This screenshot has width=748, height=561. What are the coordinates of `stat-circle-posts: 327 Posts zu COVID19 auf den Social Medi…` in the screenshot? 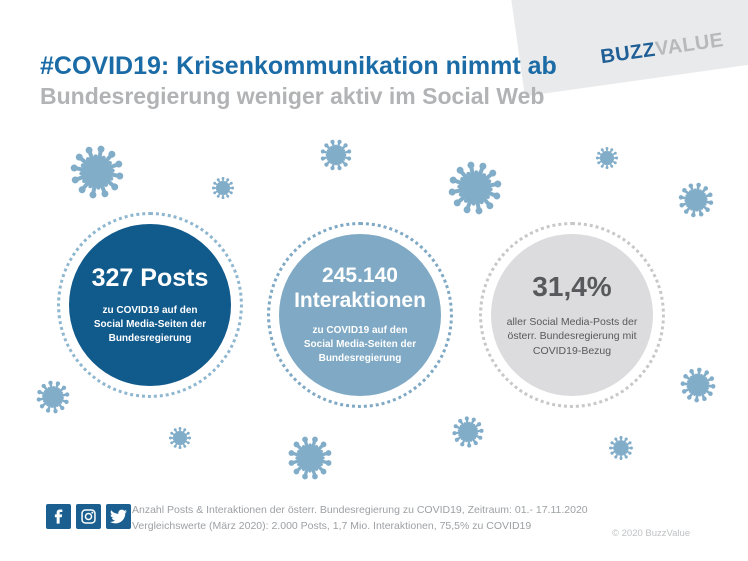 It's located at (150, 305).